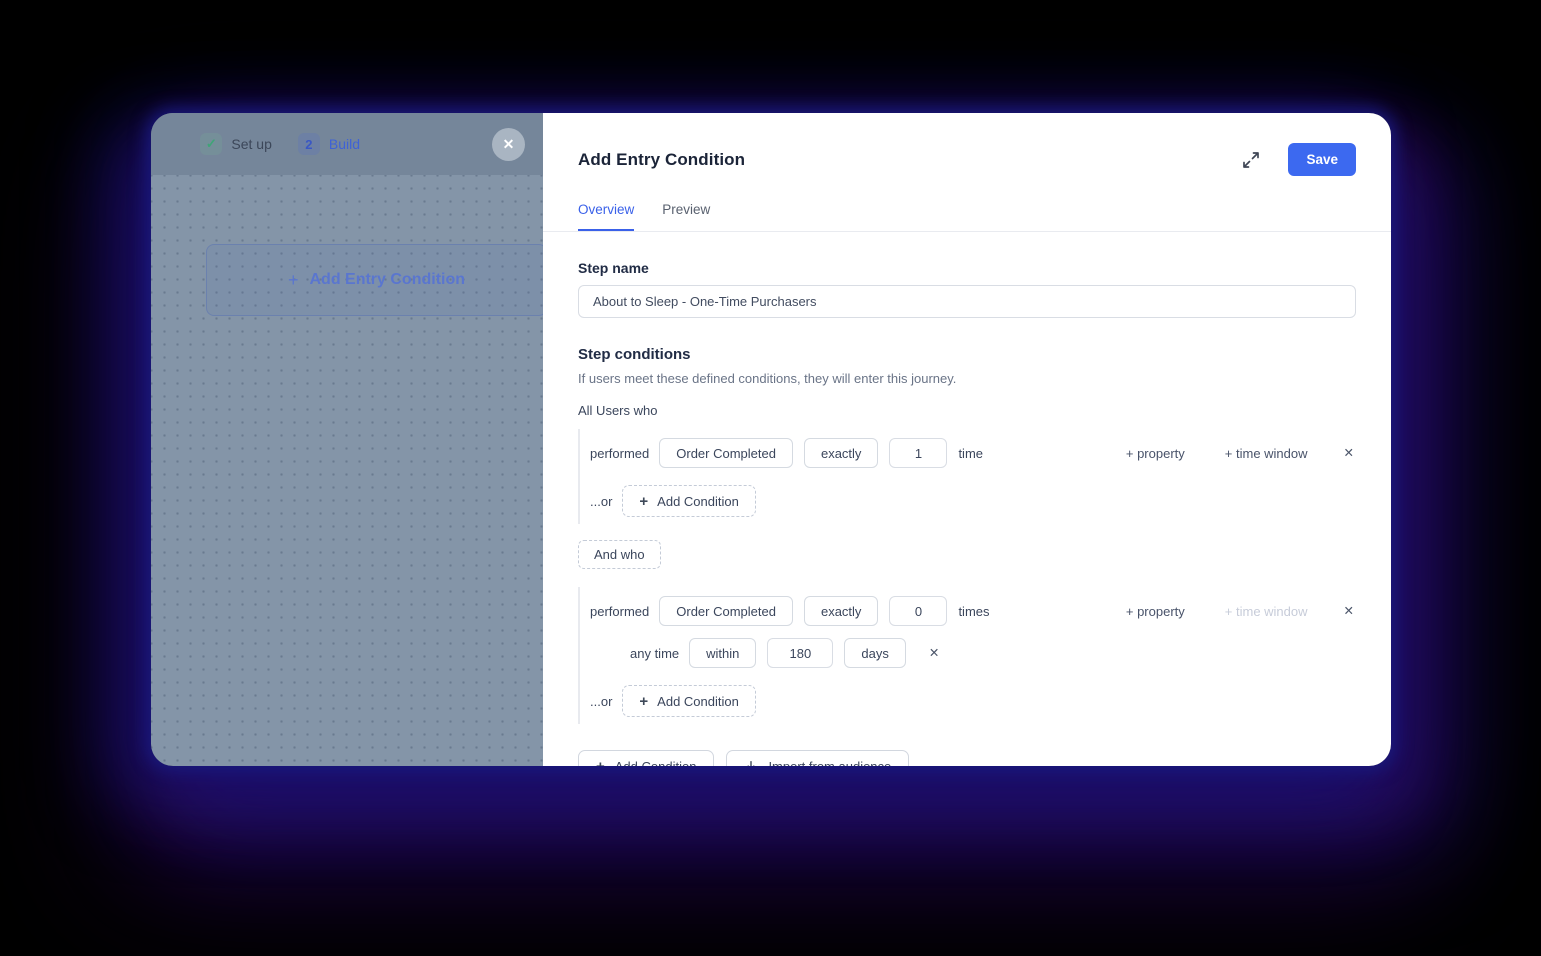 The height and width of the screenshot is (956, 1541). What do you see at coordinates (751, 763) in the screenshot?
I see `download-icon` at bounding box center [751, 763].